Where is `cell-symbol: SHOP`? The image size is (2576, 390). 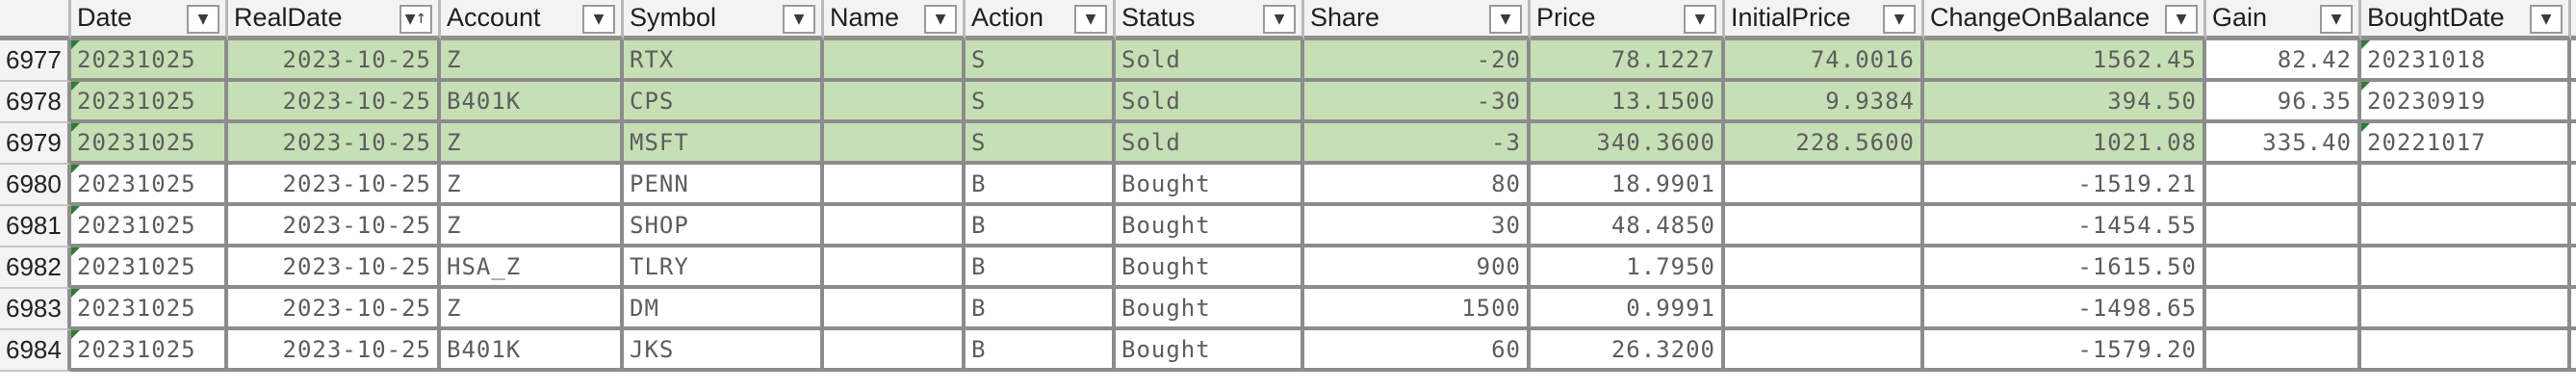
cell-symbol: SHOP is located at coordinates (724, 226).